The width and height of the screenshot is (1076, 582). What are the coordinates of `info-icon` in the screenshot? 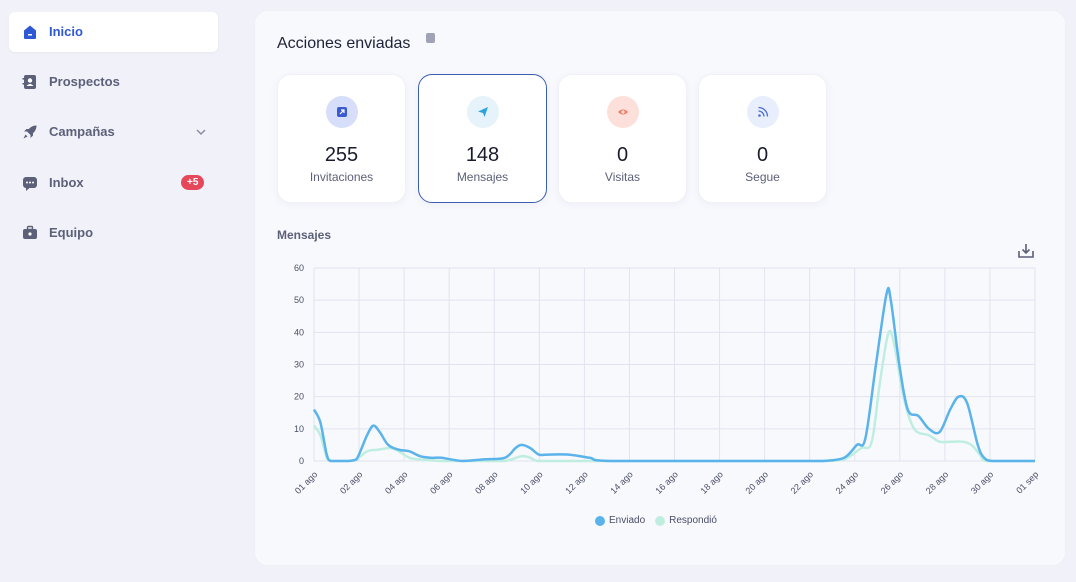 It's located at (430, 38).